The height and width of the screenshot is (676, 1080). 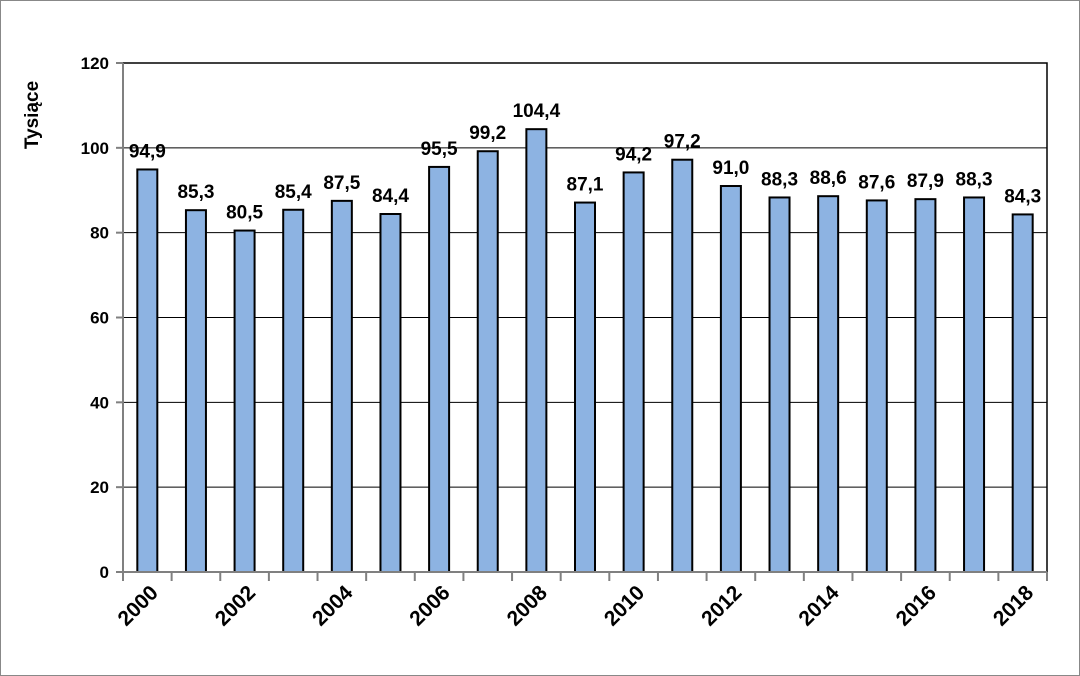 I want to click on x-tick-label: 2004, so click(x=333, y=606).